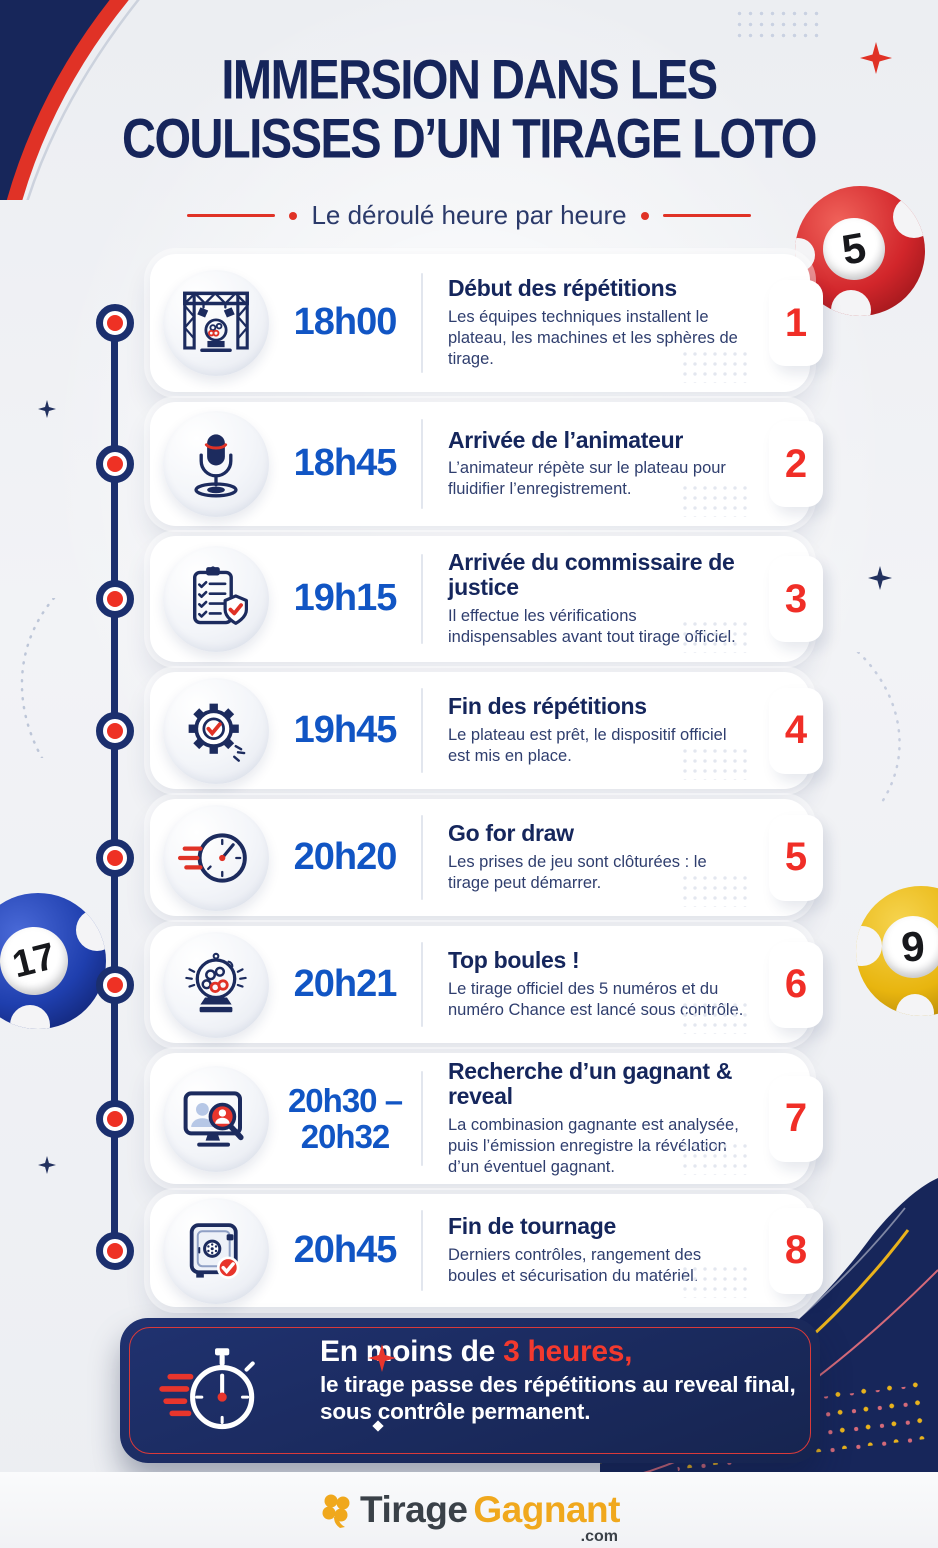 This screenshot has width=938, height=1548. I want to click on step-number-badge: 1, so click(796, 323).